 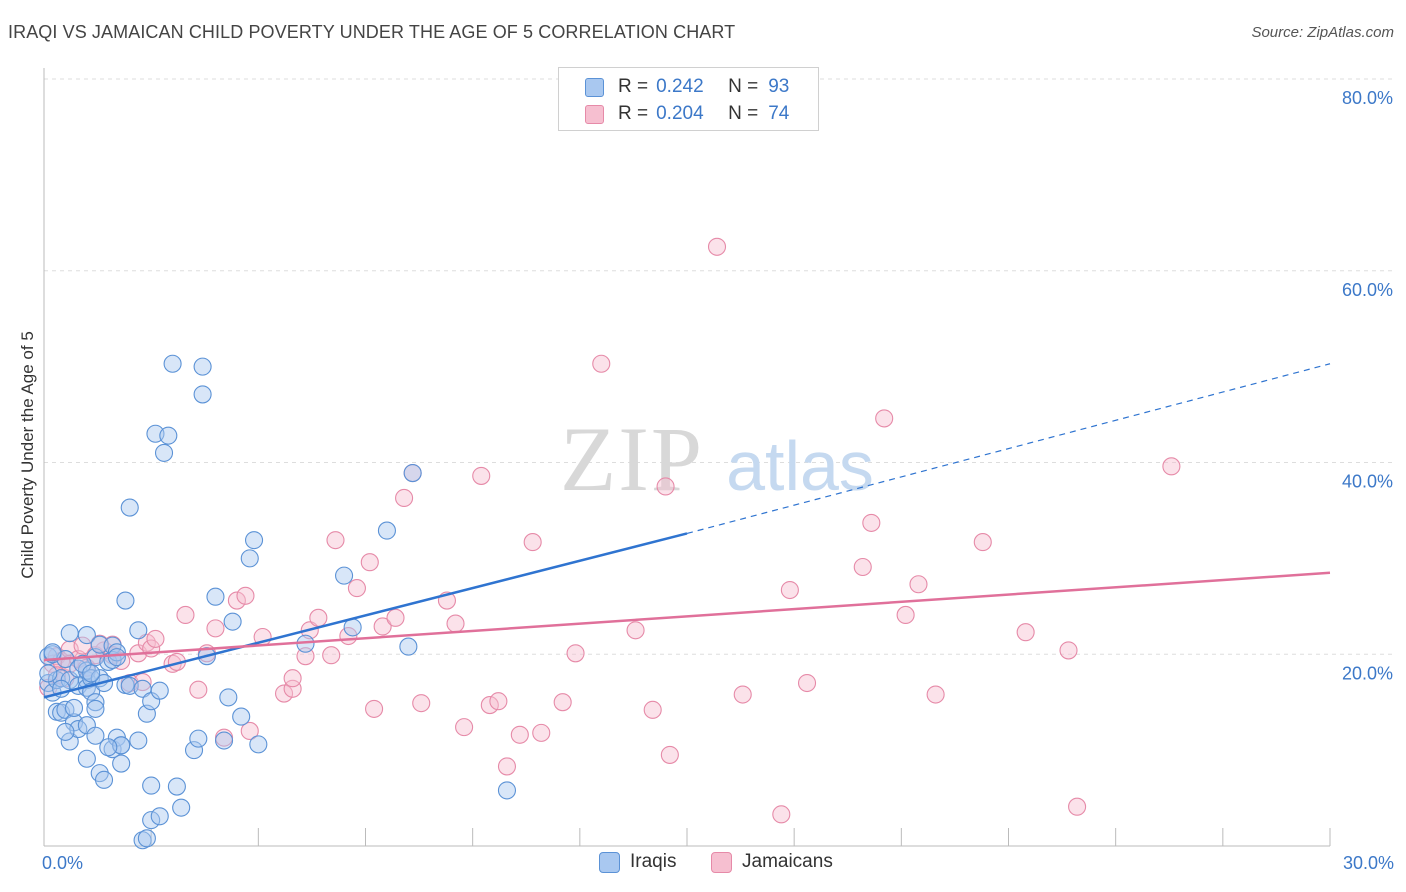 I want to click on legend-row-iraqis: R = 0.242 N = 93, so click(x=687, y=87).